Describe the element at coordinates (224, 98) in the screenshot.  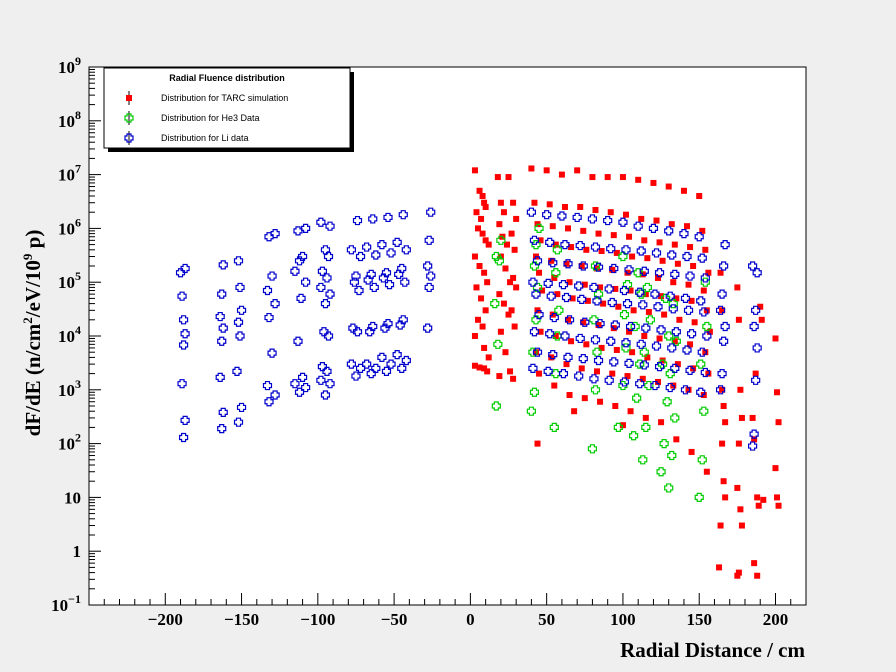
I see `legend-label: Distribution for TARC simulation` at that location.